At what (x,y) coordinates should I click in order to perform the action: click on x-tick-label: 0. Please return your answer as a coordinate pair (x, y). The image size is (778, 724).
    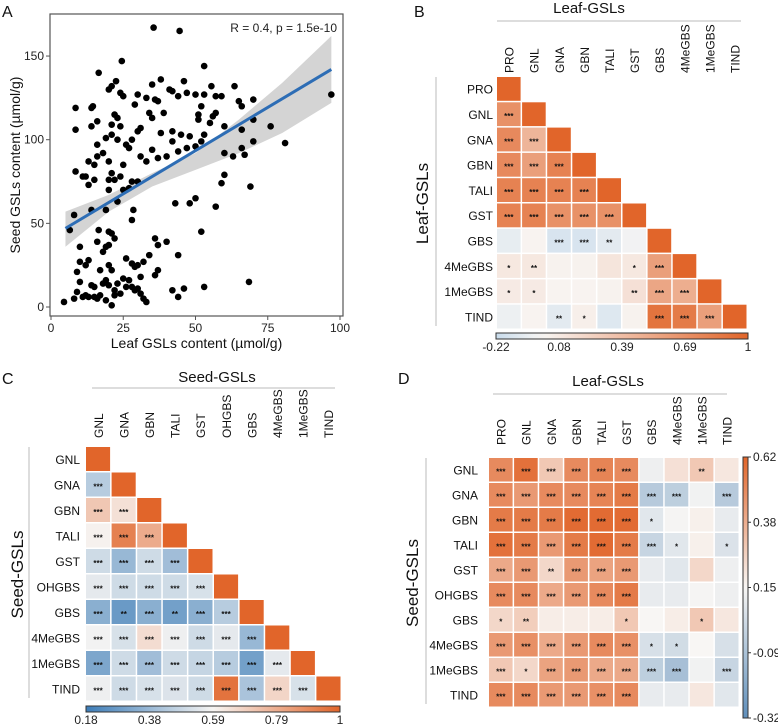
    Looking at the image, I should click on (51, 328).